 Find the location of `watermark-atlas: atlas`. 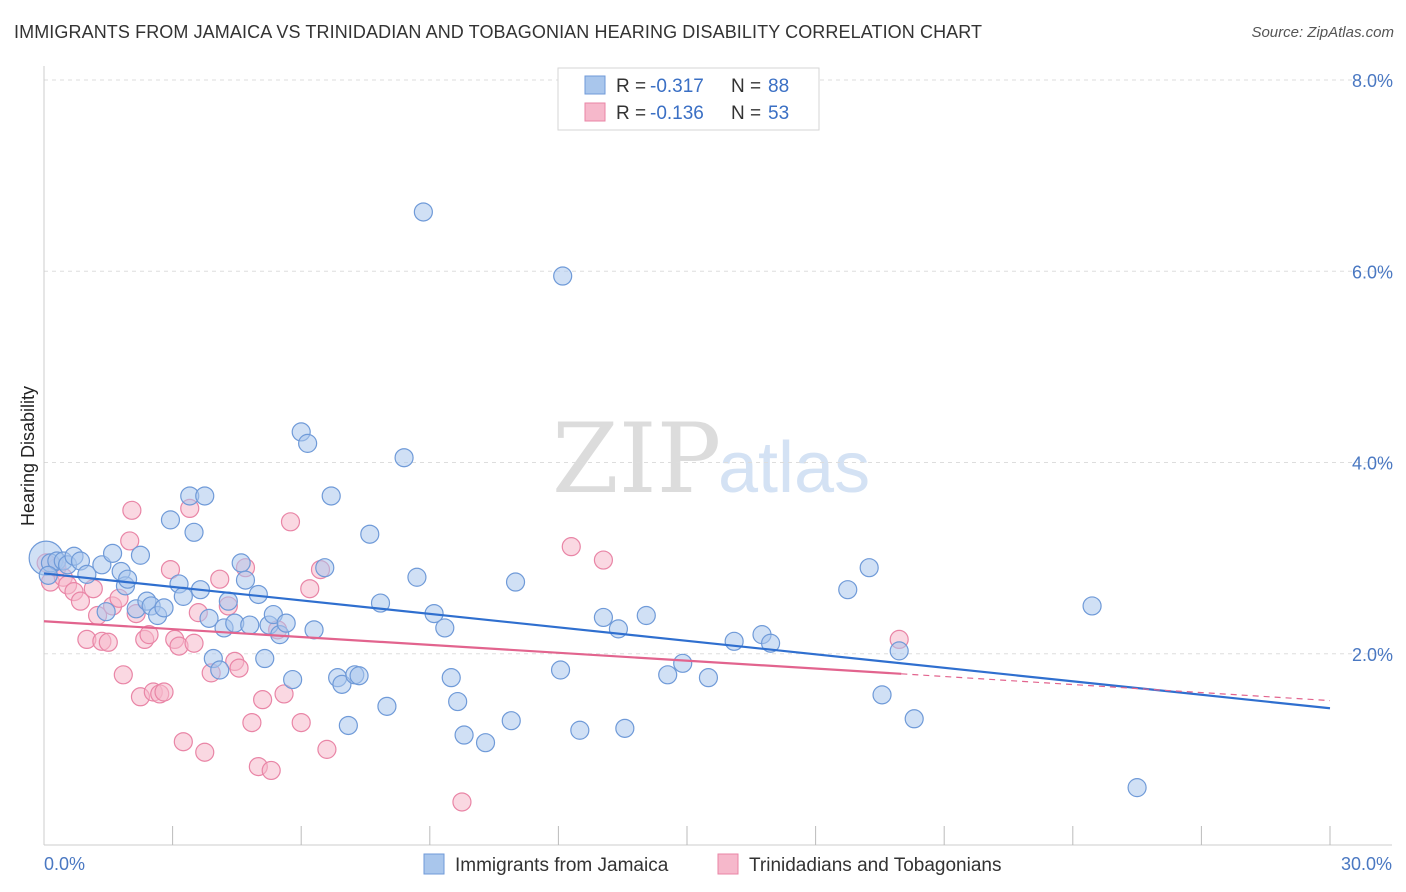

watermark-atlas: atlas is located at coordinates (794, 468).